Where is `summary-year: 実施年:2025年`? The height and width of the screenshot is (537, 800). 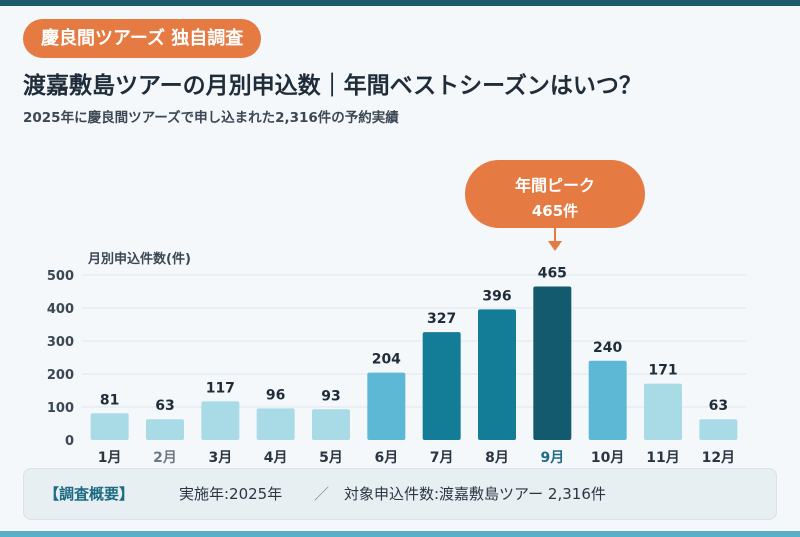 summary-year: 実施年:2025年 is located at coordinates (231, 494).